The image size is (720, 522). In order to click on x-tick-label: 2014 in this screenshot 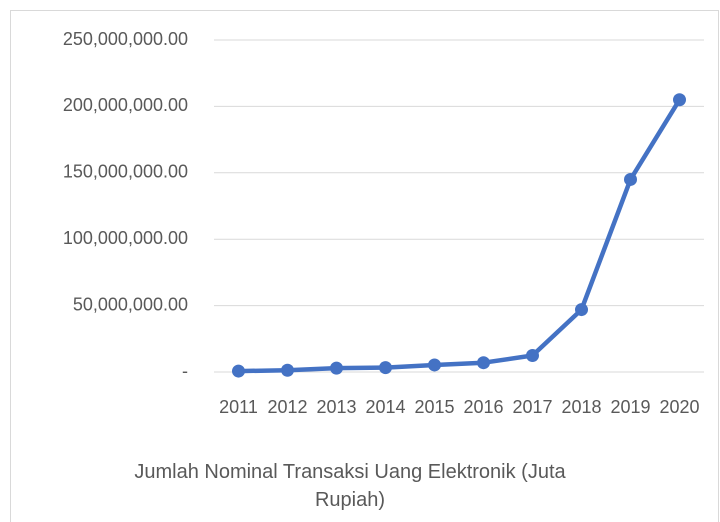, I will do `click(385, 407)`.